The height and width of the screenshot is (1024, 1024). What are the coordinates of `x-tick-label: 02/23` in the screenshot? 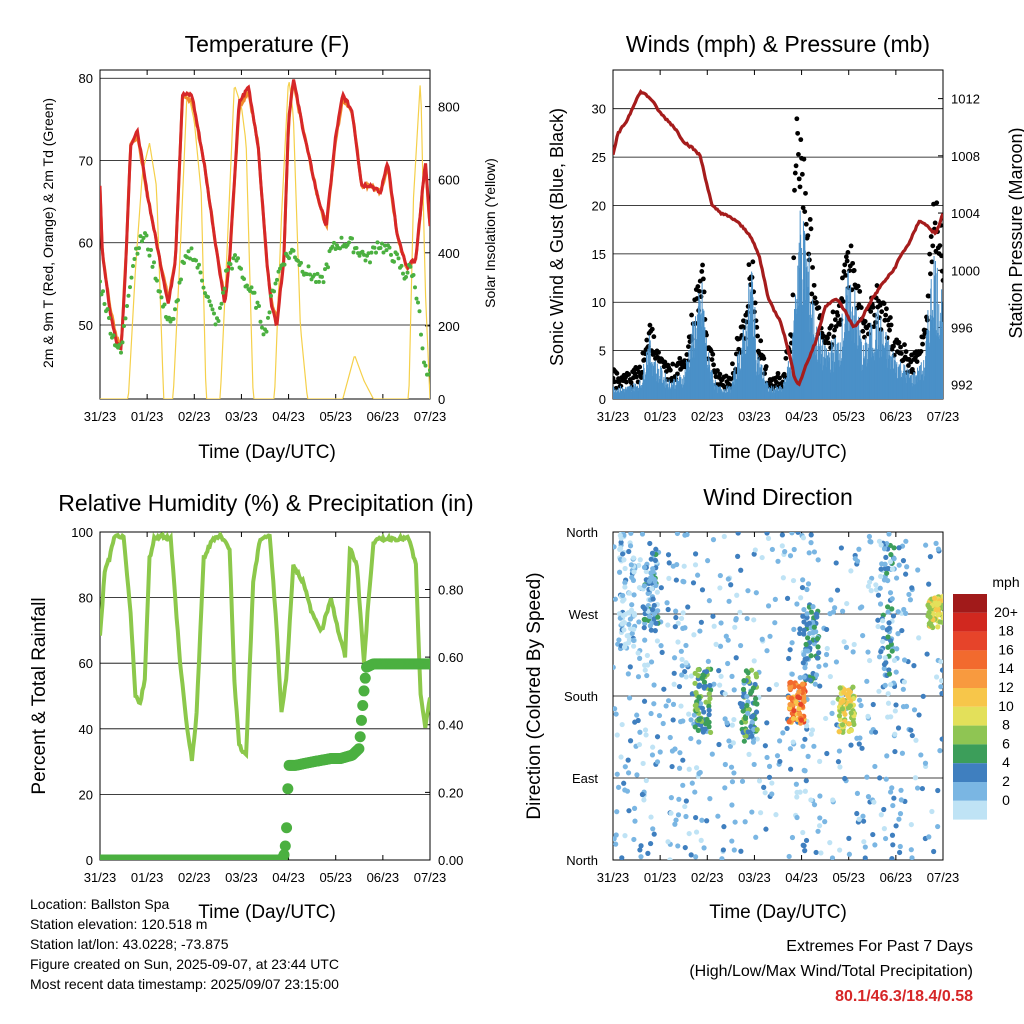 It's located at (194, 877).